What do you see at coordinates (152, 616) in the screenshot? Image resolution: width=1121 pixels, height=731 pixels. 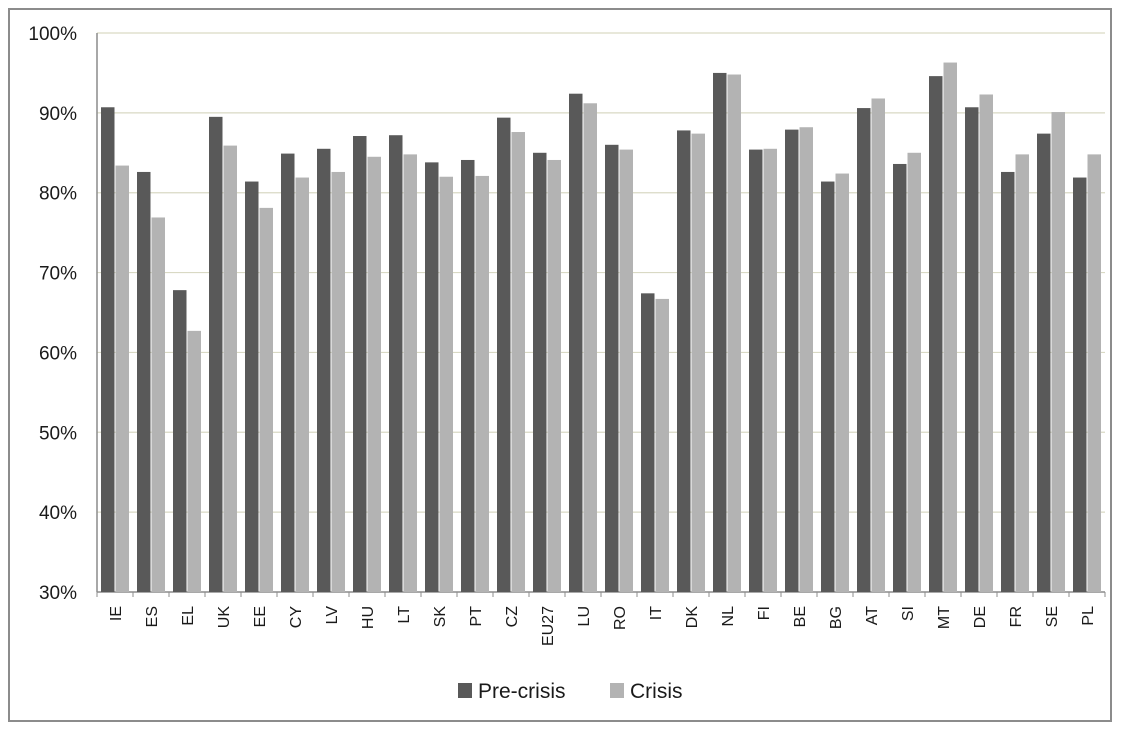 I see `x-category-label: ES` at bounding box center [152, 616].